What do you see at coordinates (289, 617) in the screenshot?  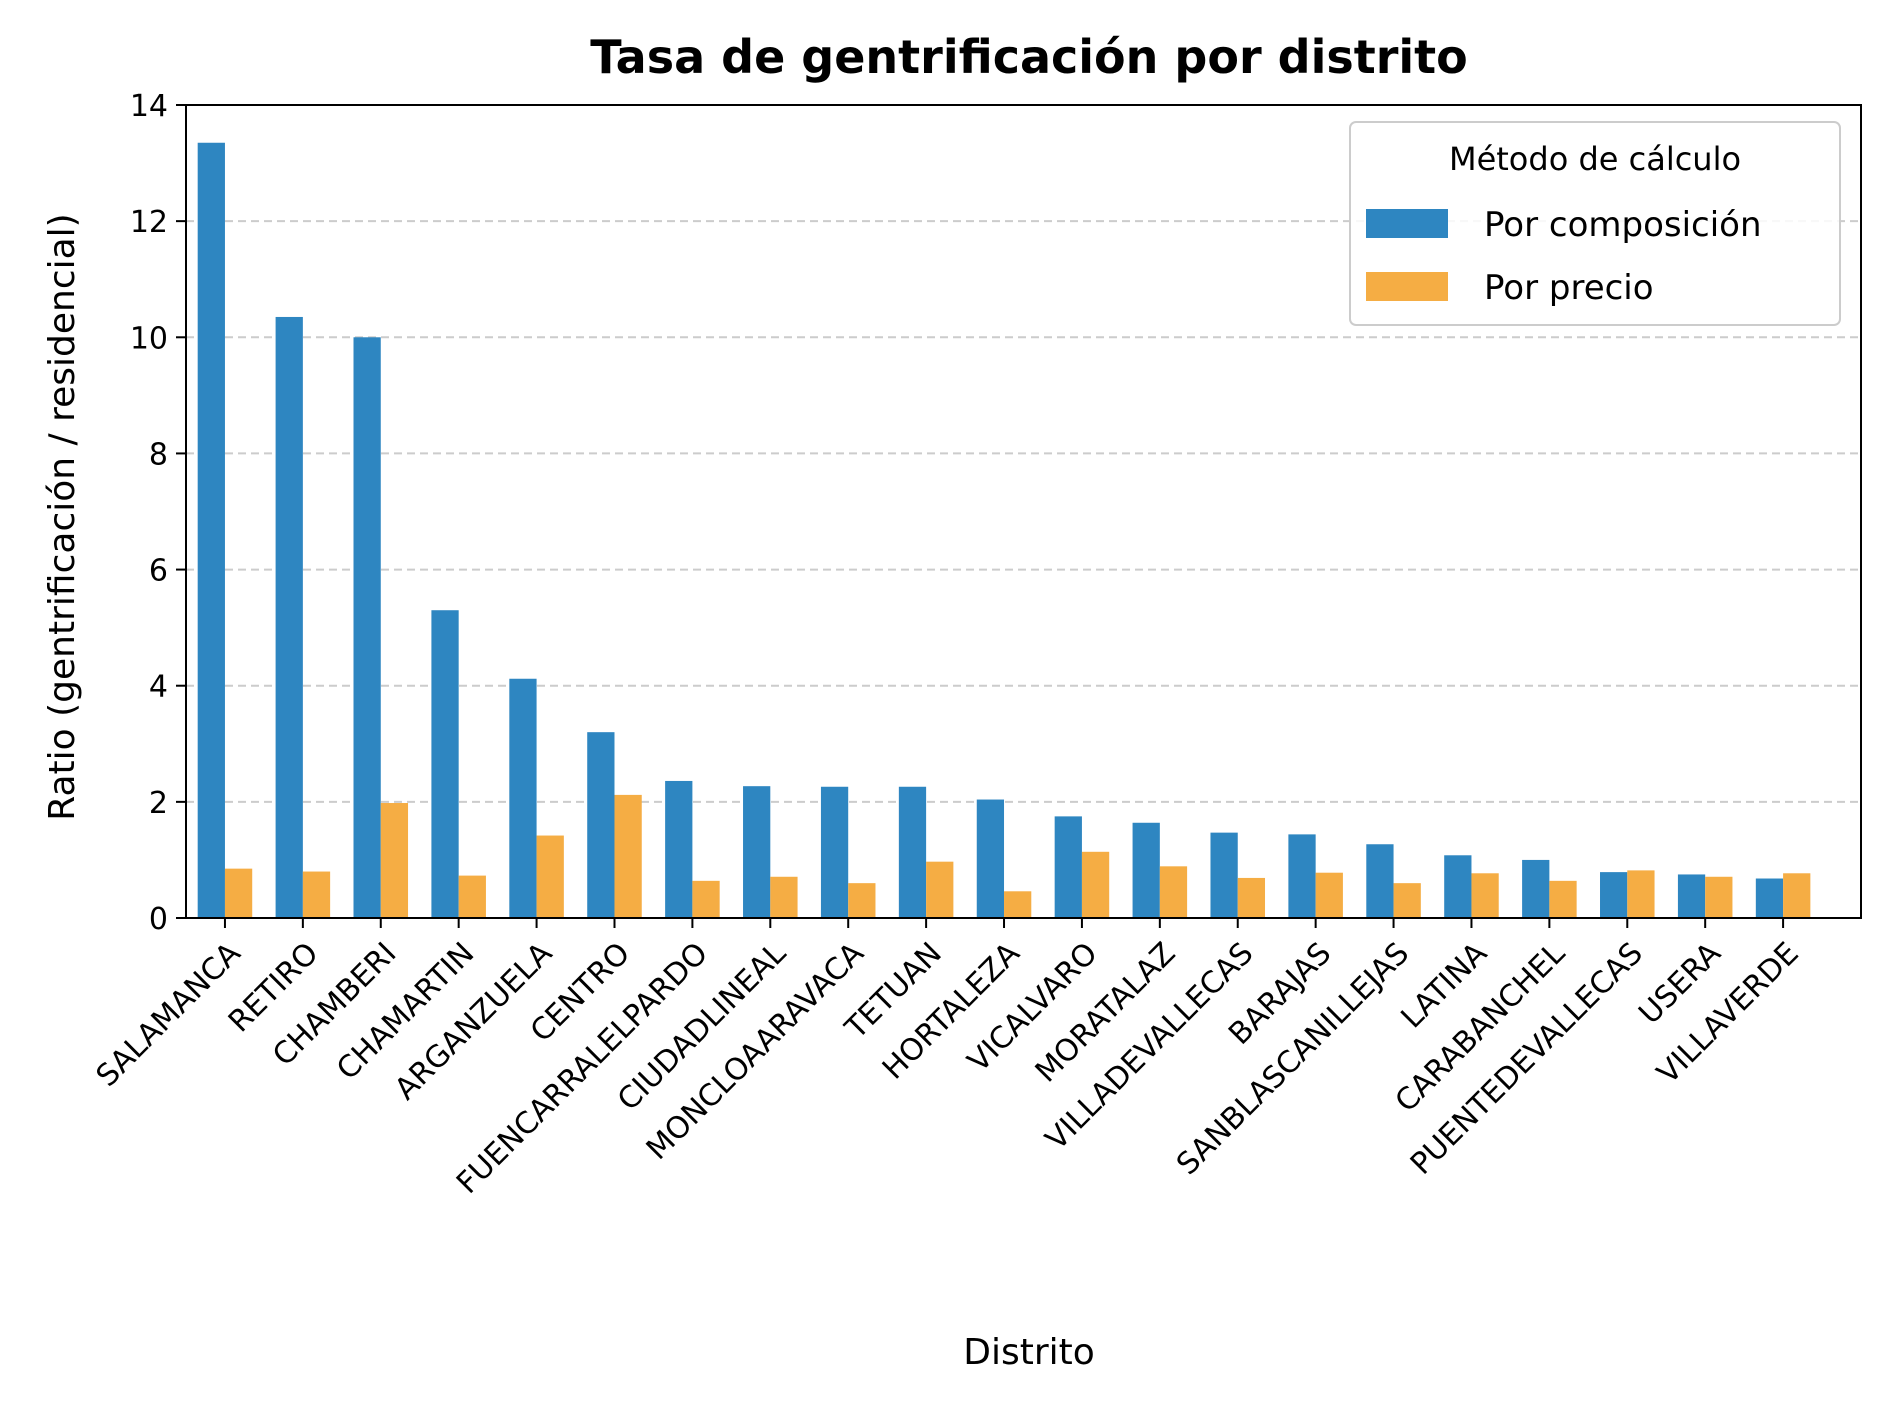 I see `bar-por-composicion-retiro` at bounding box center [289, 617].